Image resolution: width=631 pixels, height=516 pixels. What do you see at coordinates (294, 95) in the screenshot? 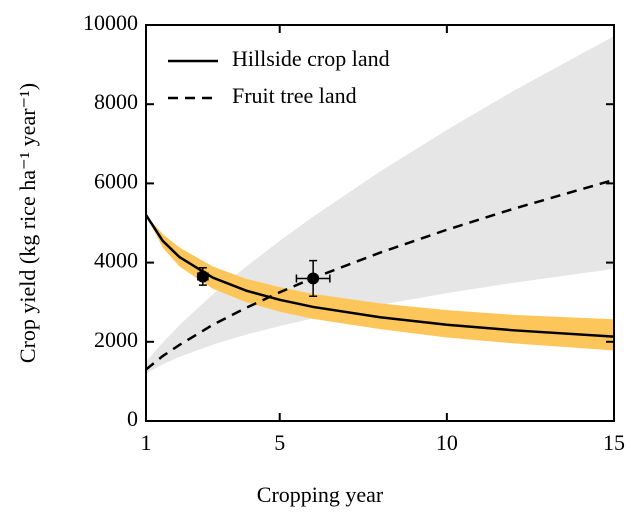
I see `legend-label: Fruit tree land` at bounding box center [294, 95].